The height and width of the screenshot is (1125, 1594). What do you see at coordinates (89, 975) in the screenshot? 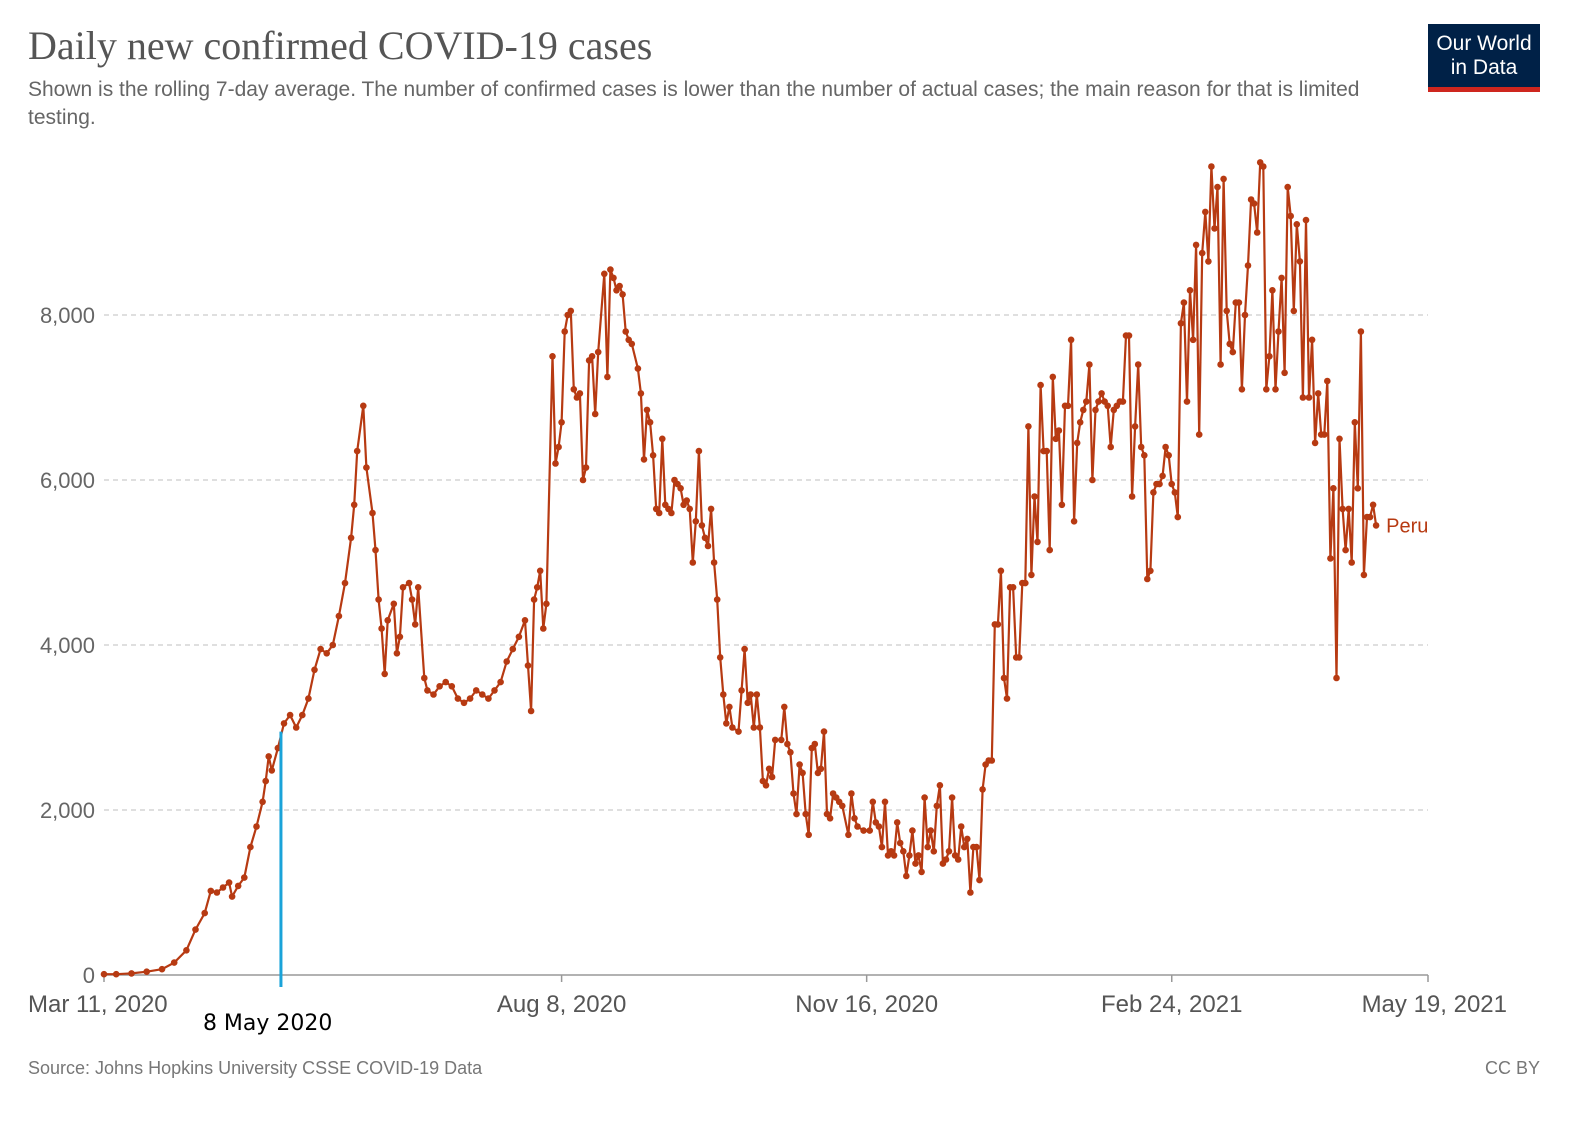
I see `y-tick-label: 0` at bounding box center [89, 975].